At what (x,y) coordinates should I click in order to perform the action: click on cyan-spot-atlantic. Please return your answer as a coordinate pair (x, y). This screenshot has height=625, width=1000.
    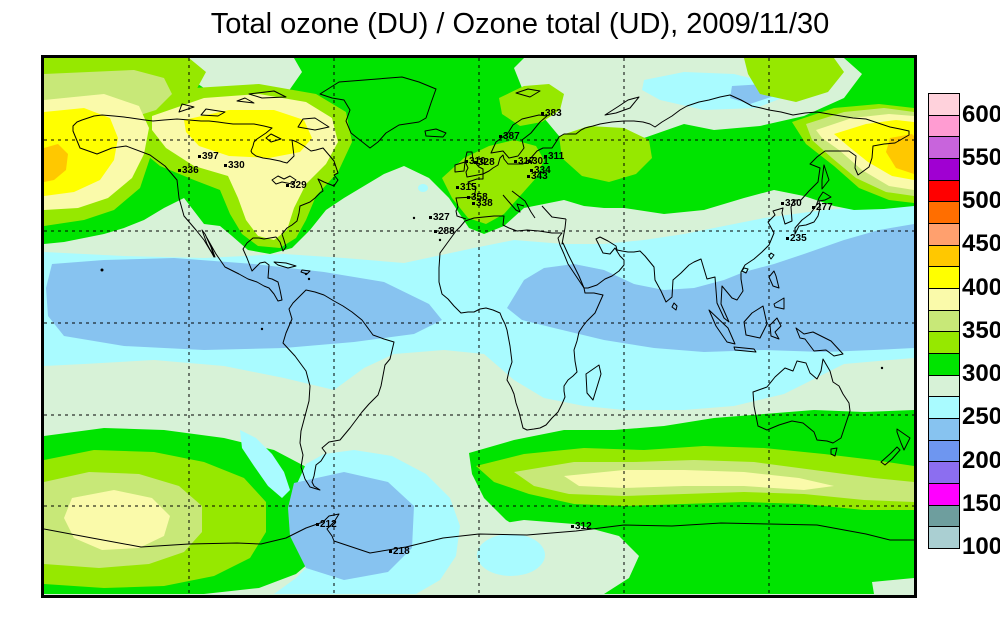
    Looking at the image, I should click on (423, 188).